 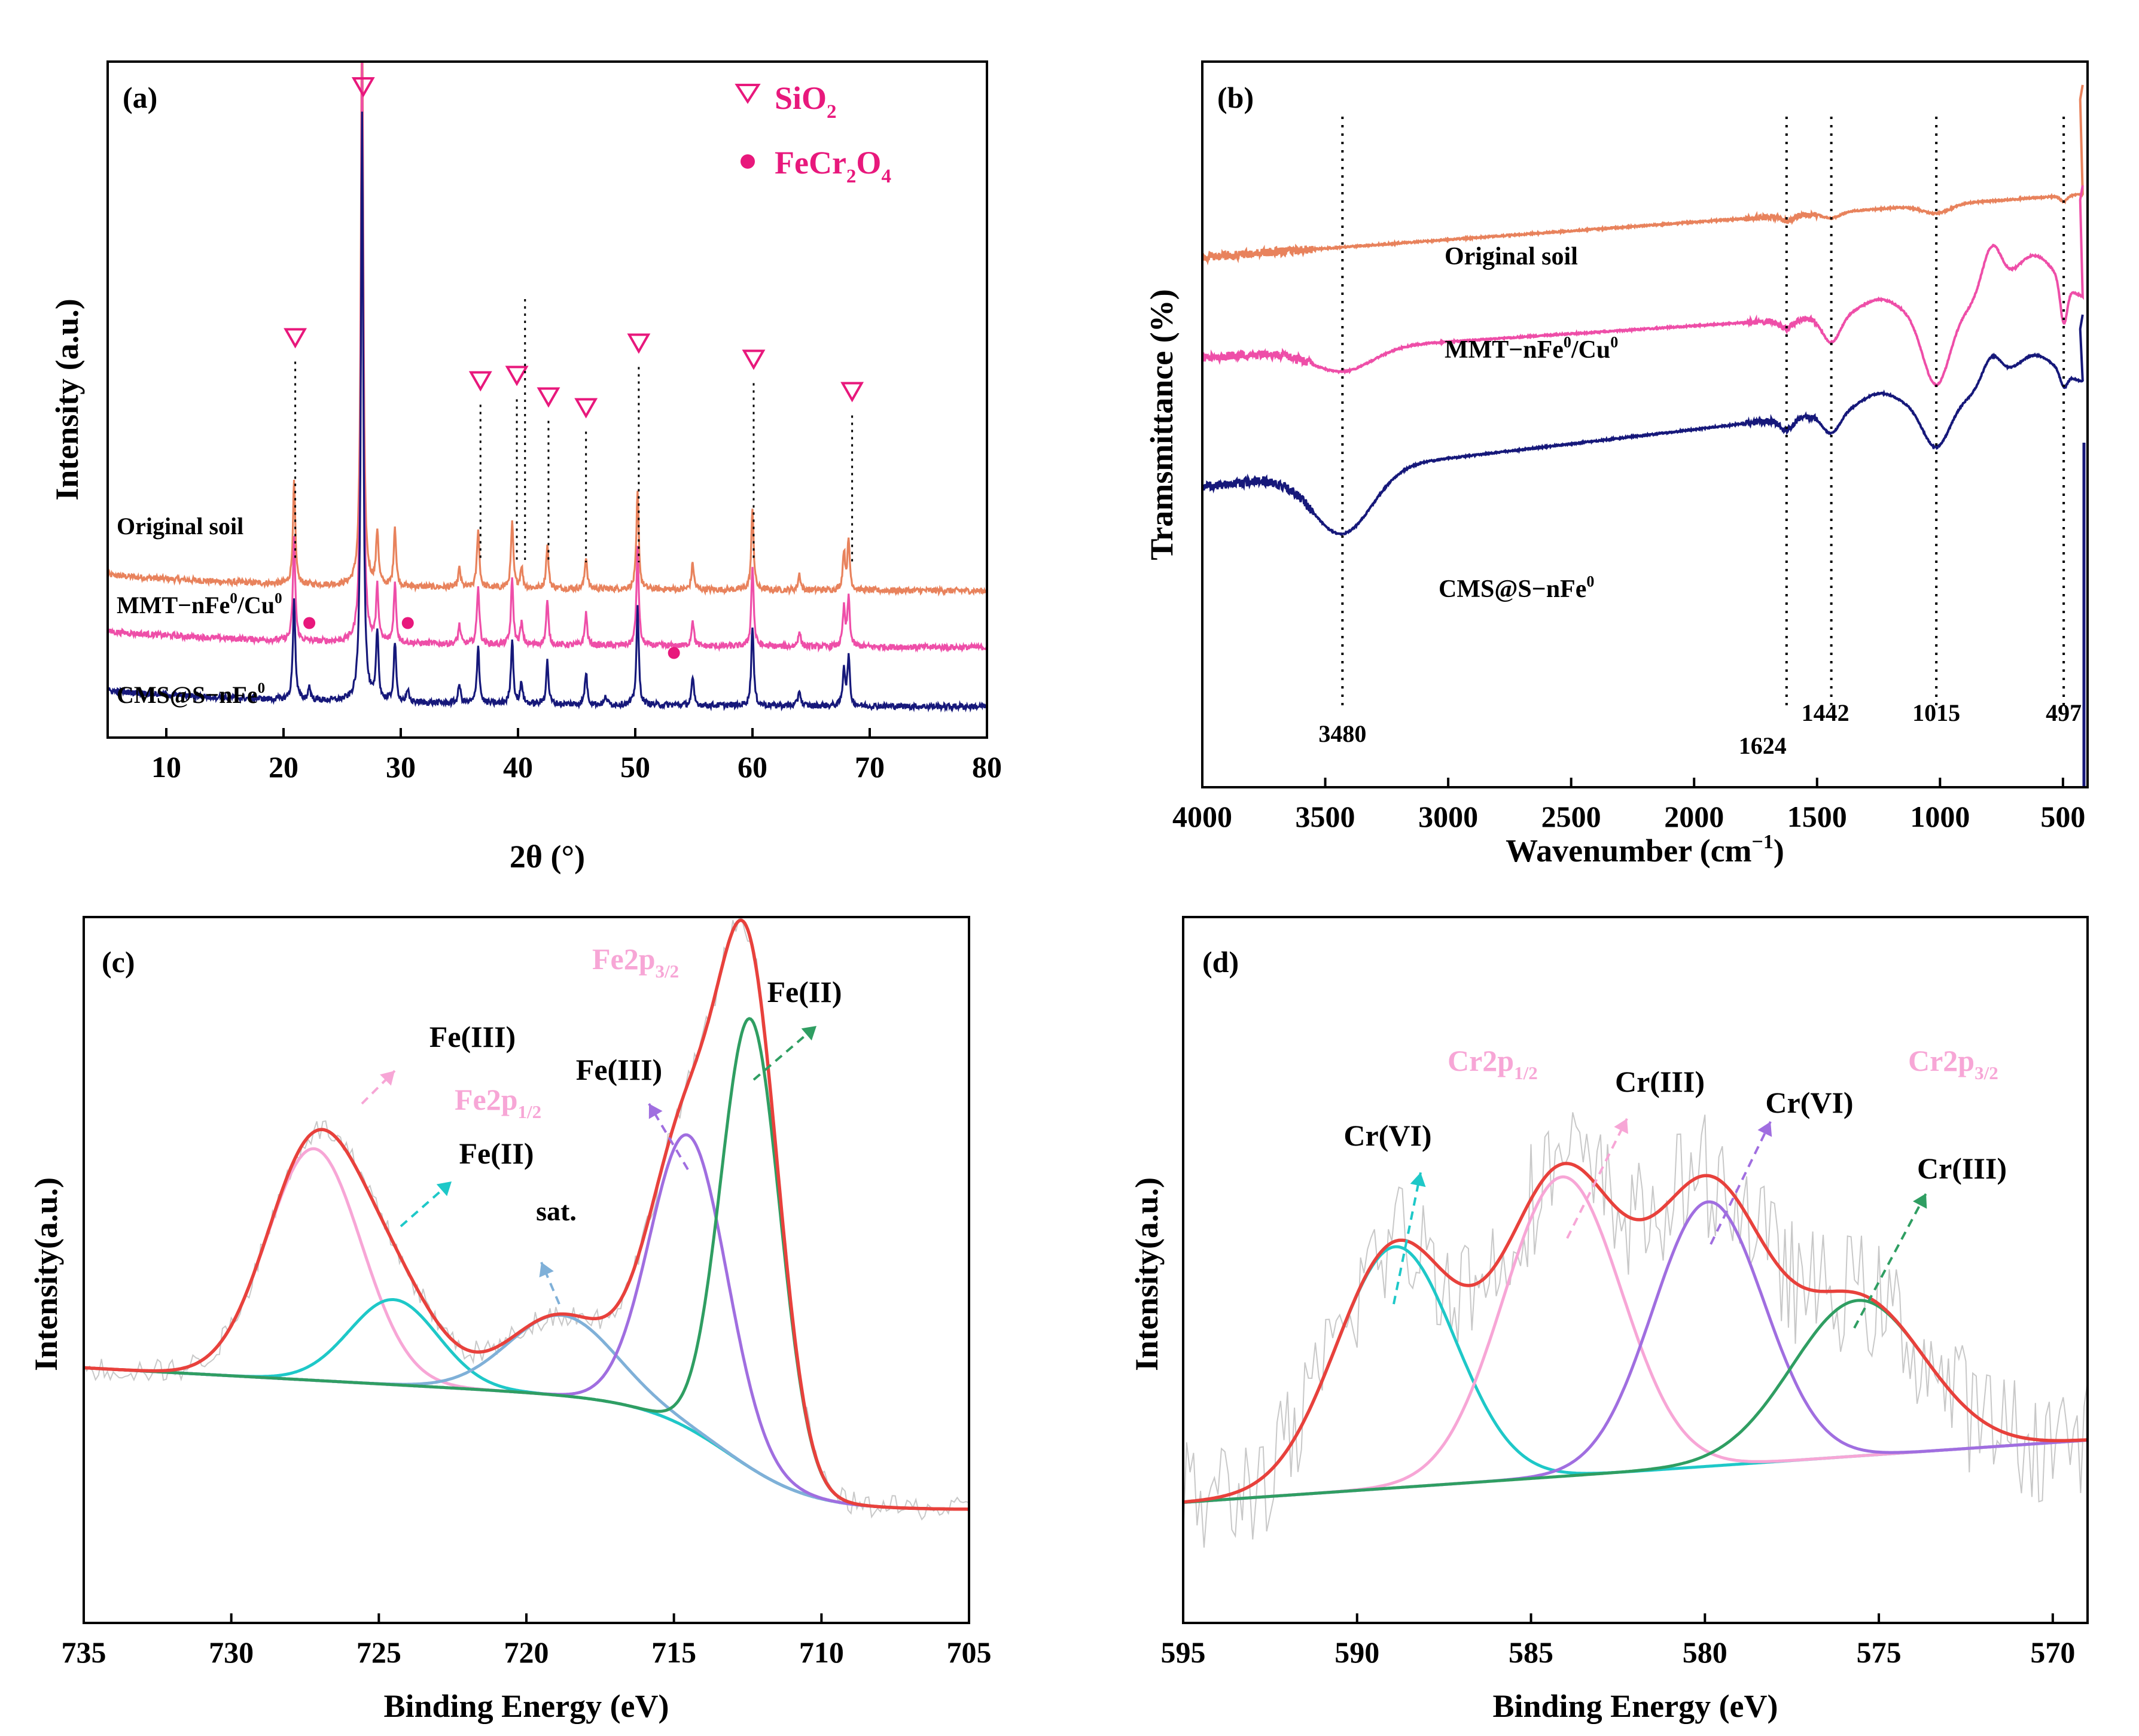 What do you see at coordinates (283, 767) in the screenshot?
I see `xrd-tick-label: 20` at bounding box center [283, 767].